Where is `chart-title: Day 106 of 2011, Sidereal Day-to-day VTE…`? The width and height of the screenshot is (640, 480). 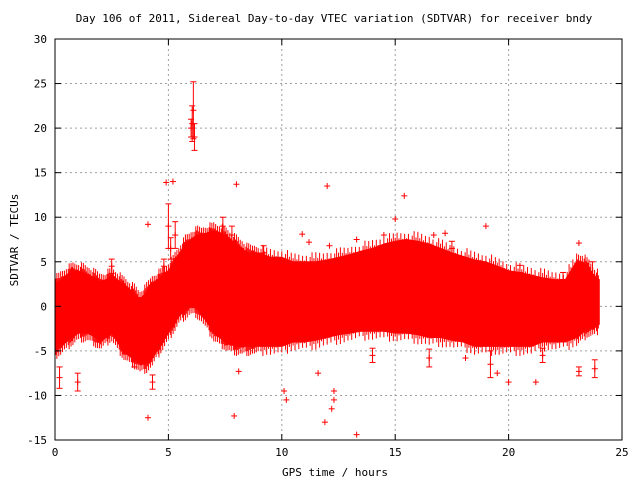 chart-title: Day 106 of 2011, Sidereal Day-to-day VTE… is located at coordinates (334, 18).